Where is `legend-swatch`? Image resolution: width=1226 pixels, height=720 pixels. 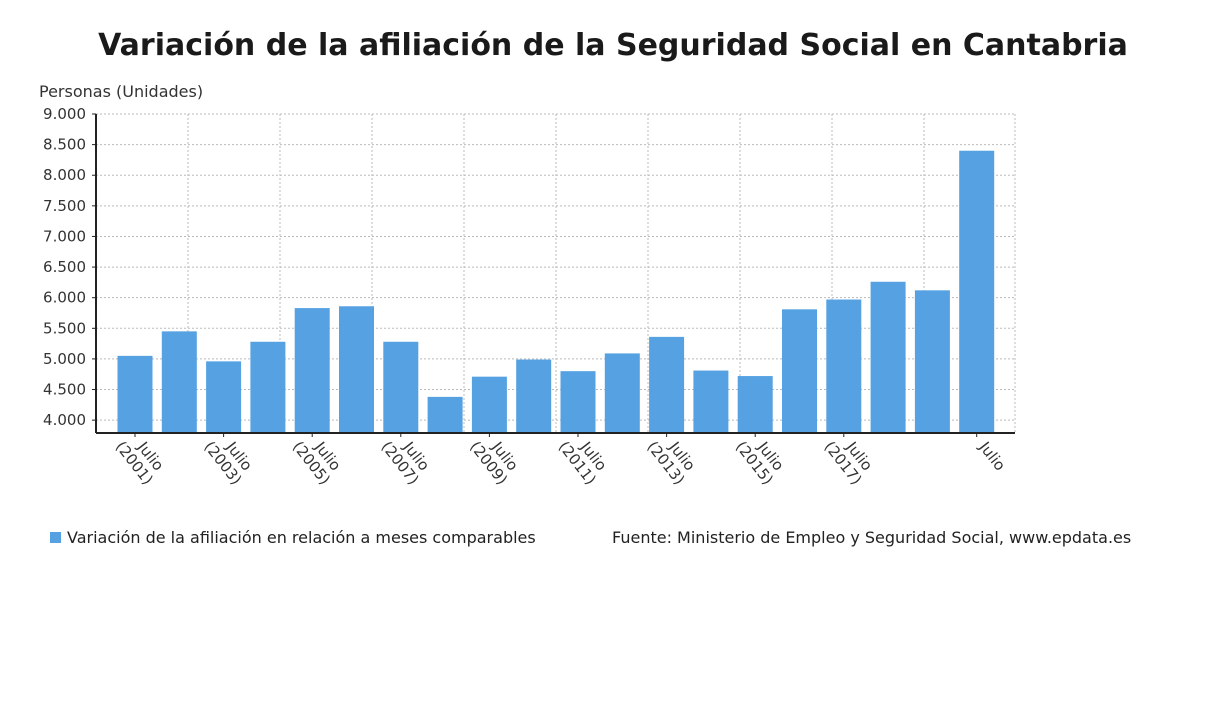
legend-swatch is located at coordinates (55, 537).